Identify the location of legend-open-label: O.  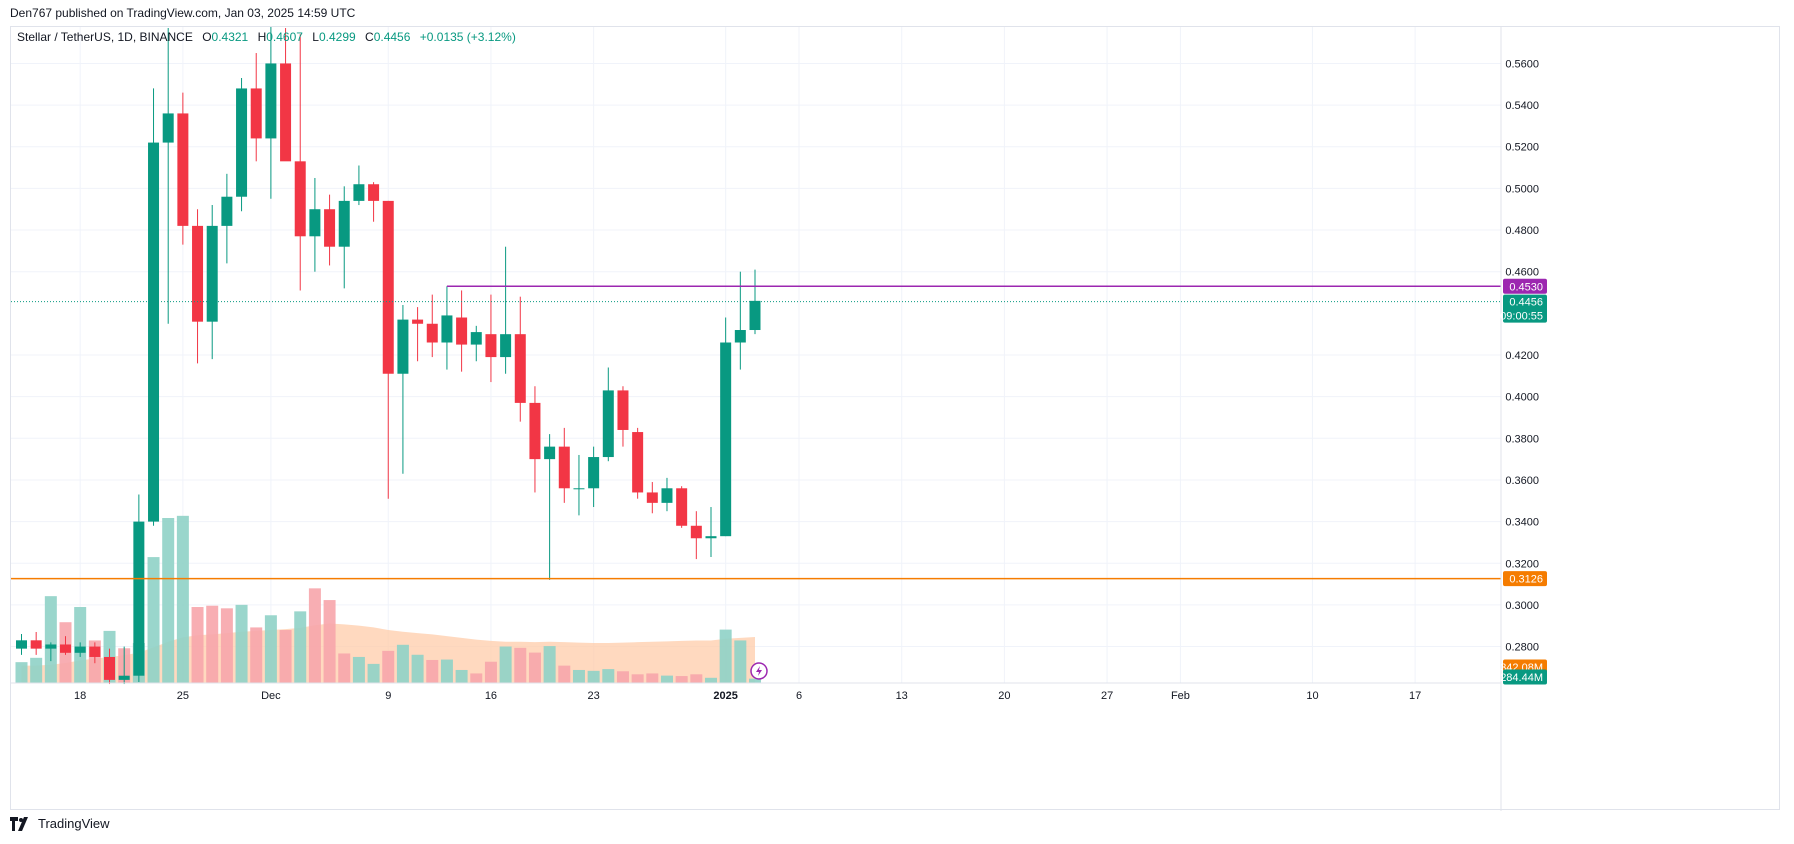
(206, 37).